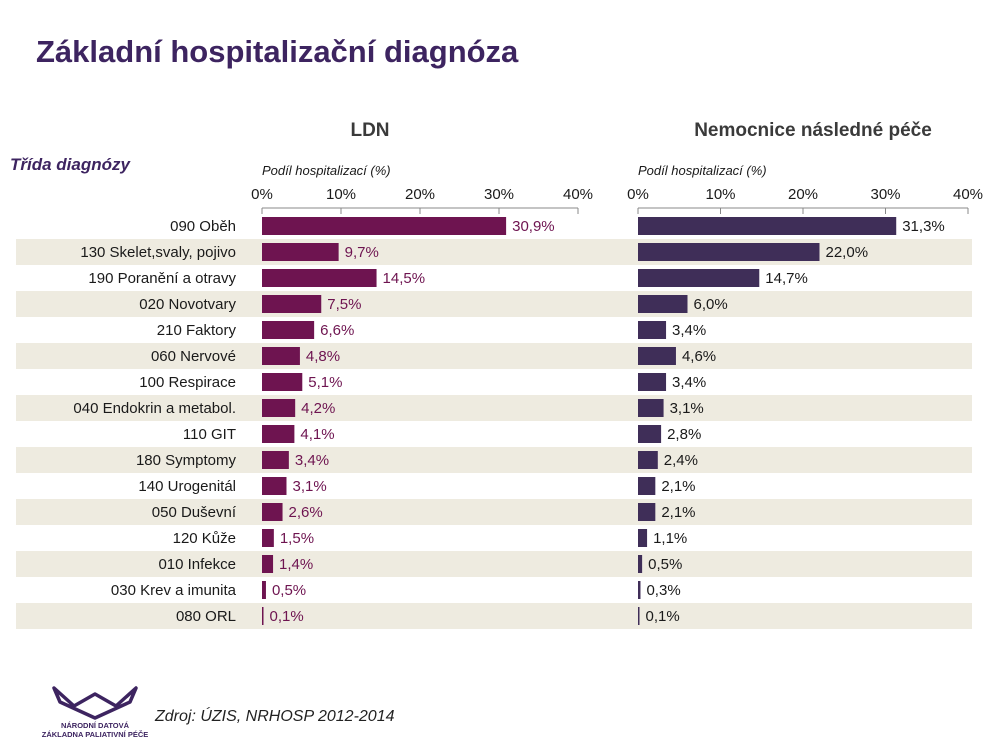  What do you see at coordinates (193, 356) in the screenshot?
I see `category-label: 060 Nervové` at bounding box center [193, 356].